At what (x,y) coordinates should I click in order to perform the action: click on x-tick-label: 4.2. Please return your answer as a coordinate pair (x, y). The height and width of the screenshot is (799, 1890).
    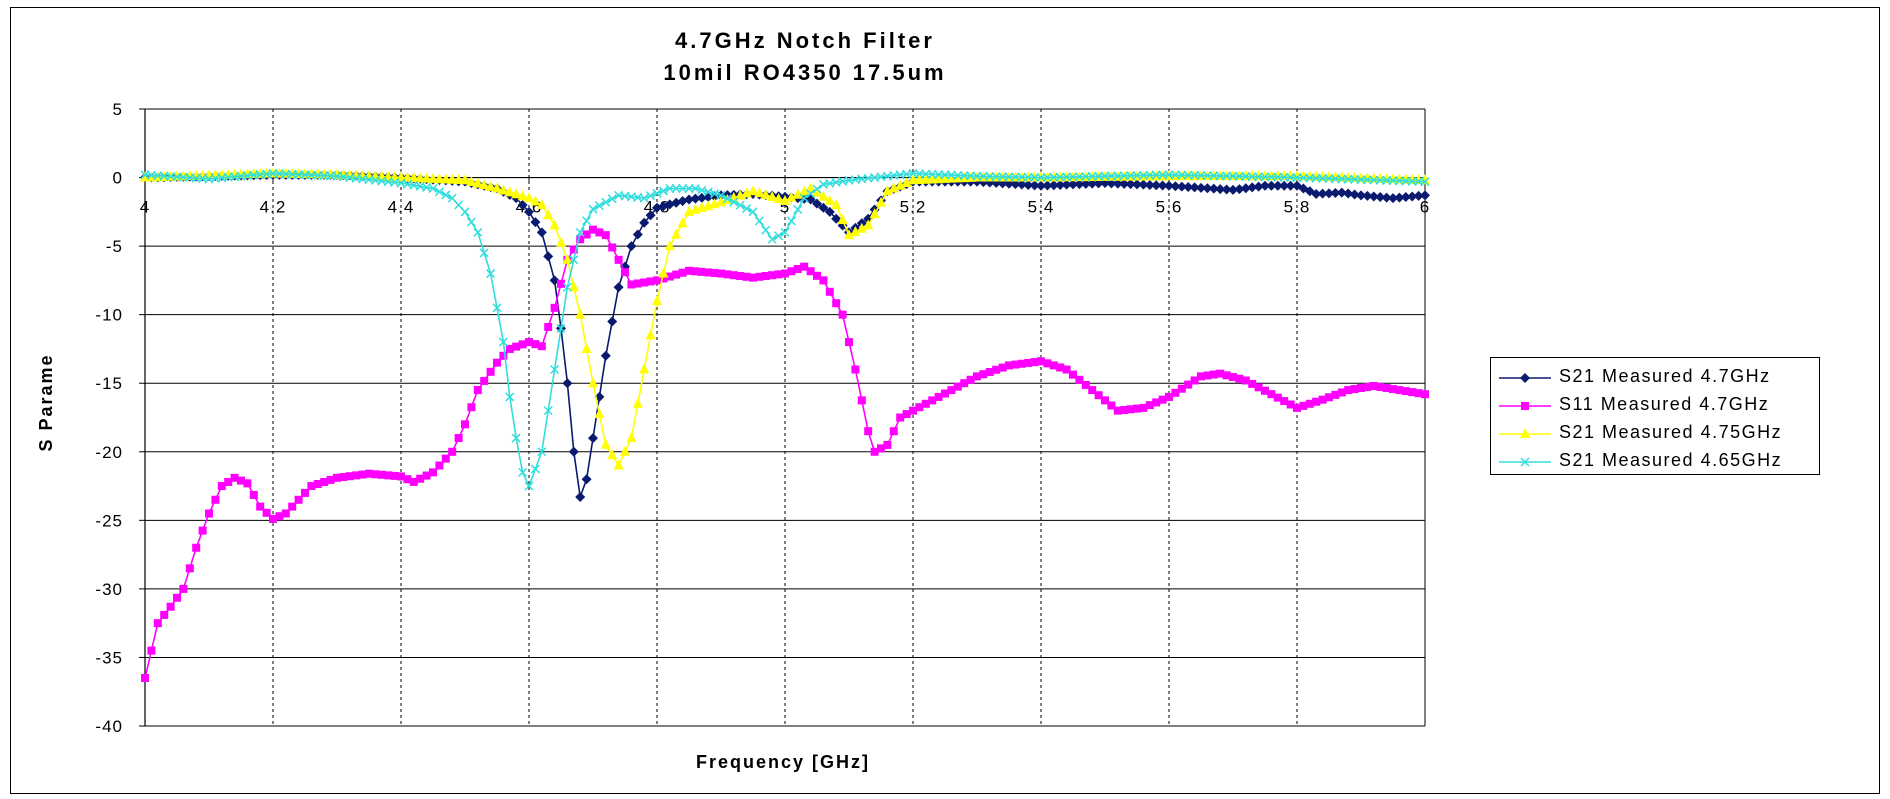
    Looking at the image, I should click on (273, 207).